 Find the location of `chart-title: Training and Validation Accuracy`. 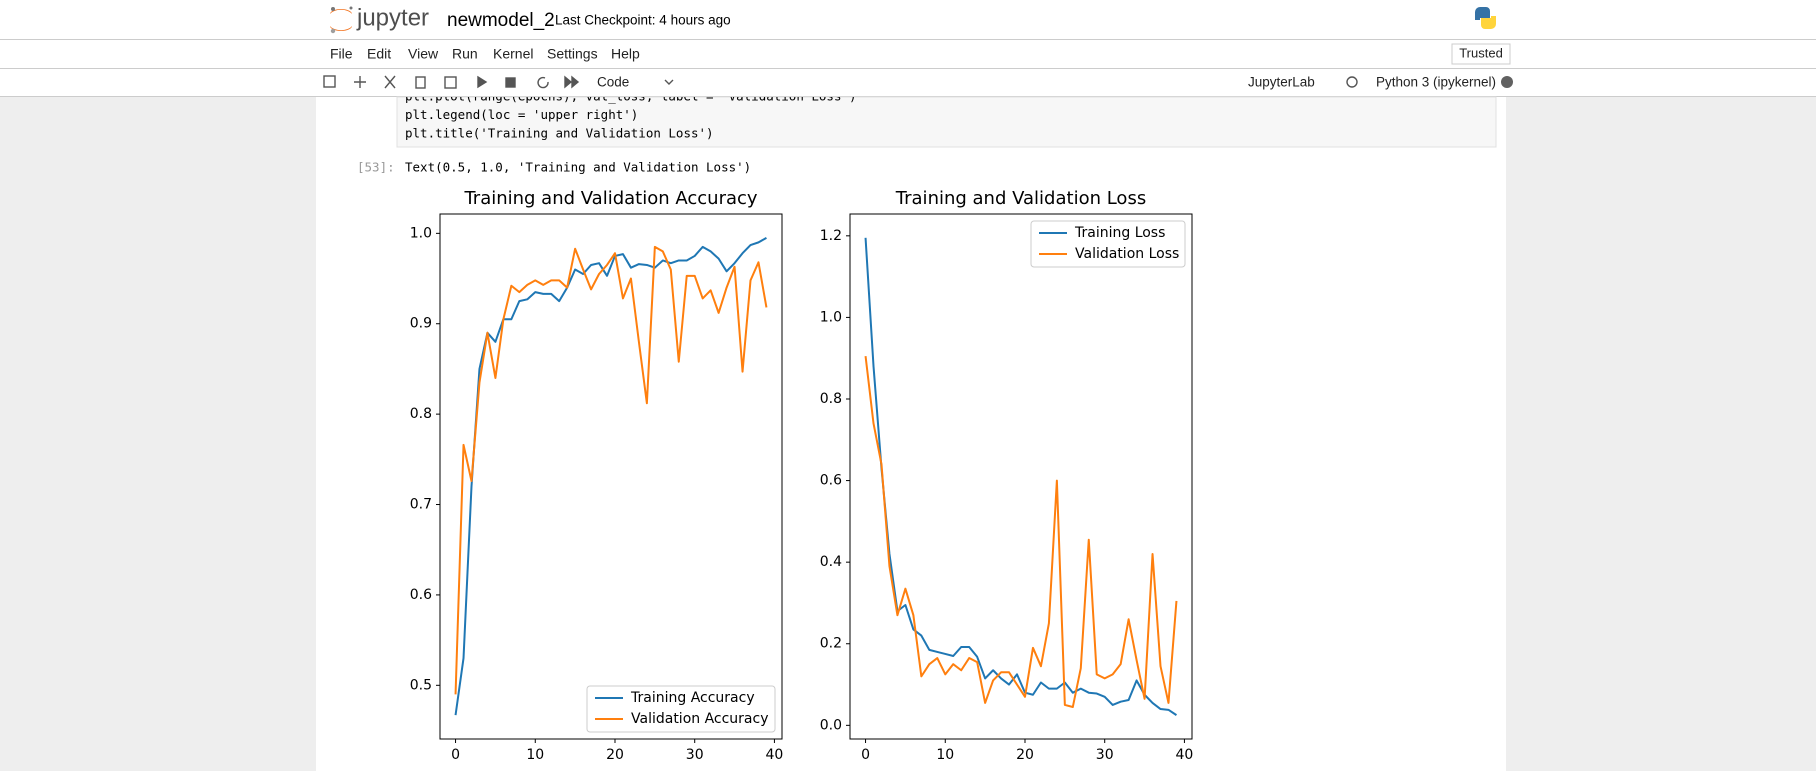

chart-title: Training and Validation Accuracy is located at coordinates (610, 198).